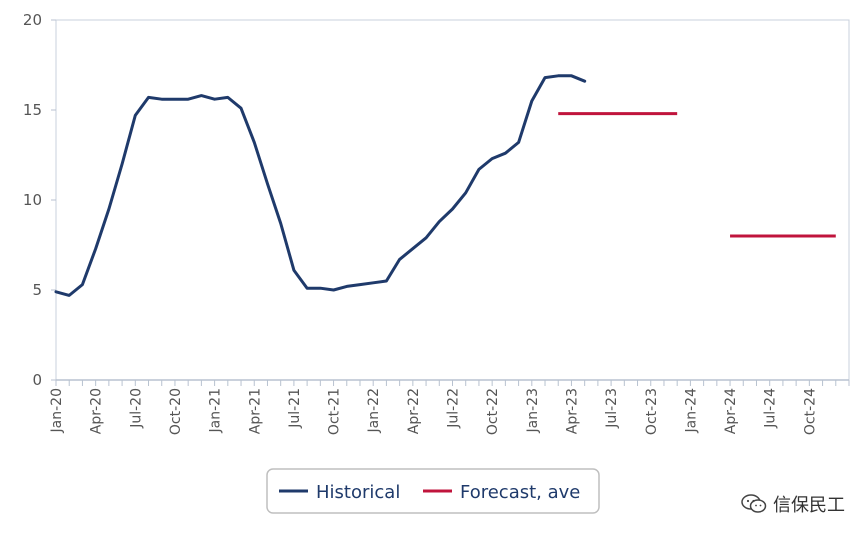  Describe the element at coordinates (32, 20) in the screenshot. I see `y-tick-label: 20` at that location.